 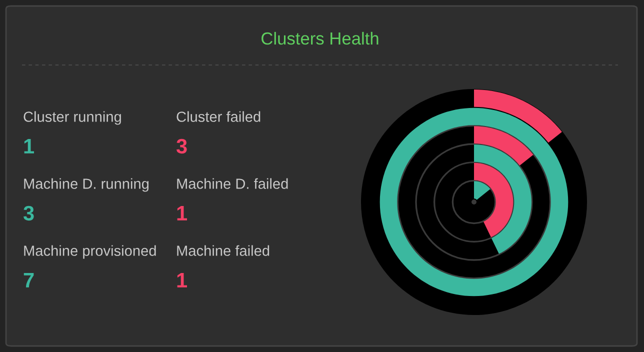 What do you see at coordinates (223, 250) in the screenshot?
I see `category-label: Machine failed` at bounding box center [223, 250].